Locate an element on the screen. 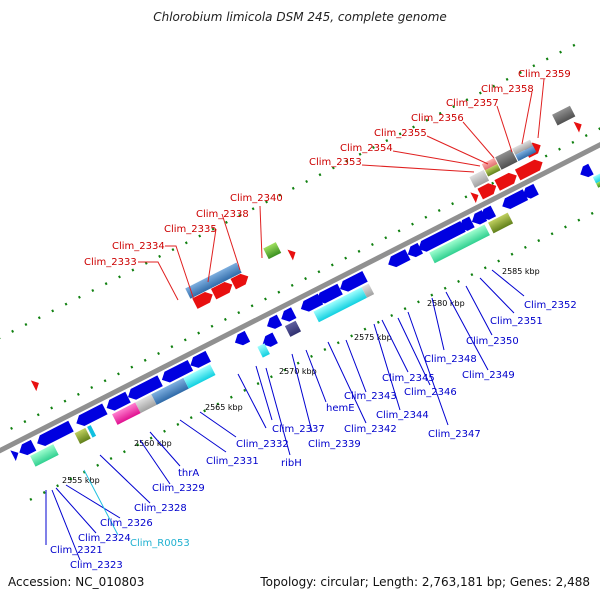 The height and width of the screenshot is (600, 600). label-clim-2350: Clim_2350 is located at coordinates (492, 341).